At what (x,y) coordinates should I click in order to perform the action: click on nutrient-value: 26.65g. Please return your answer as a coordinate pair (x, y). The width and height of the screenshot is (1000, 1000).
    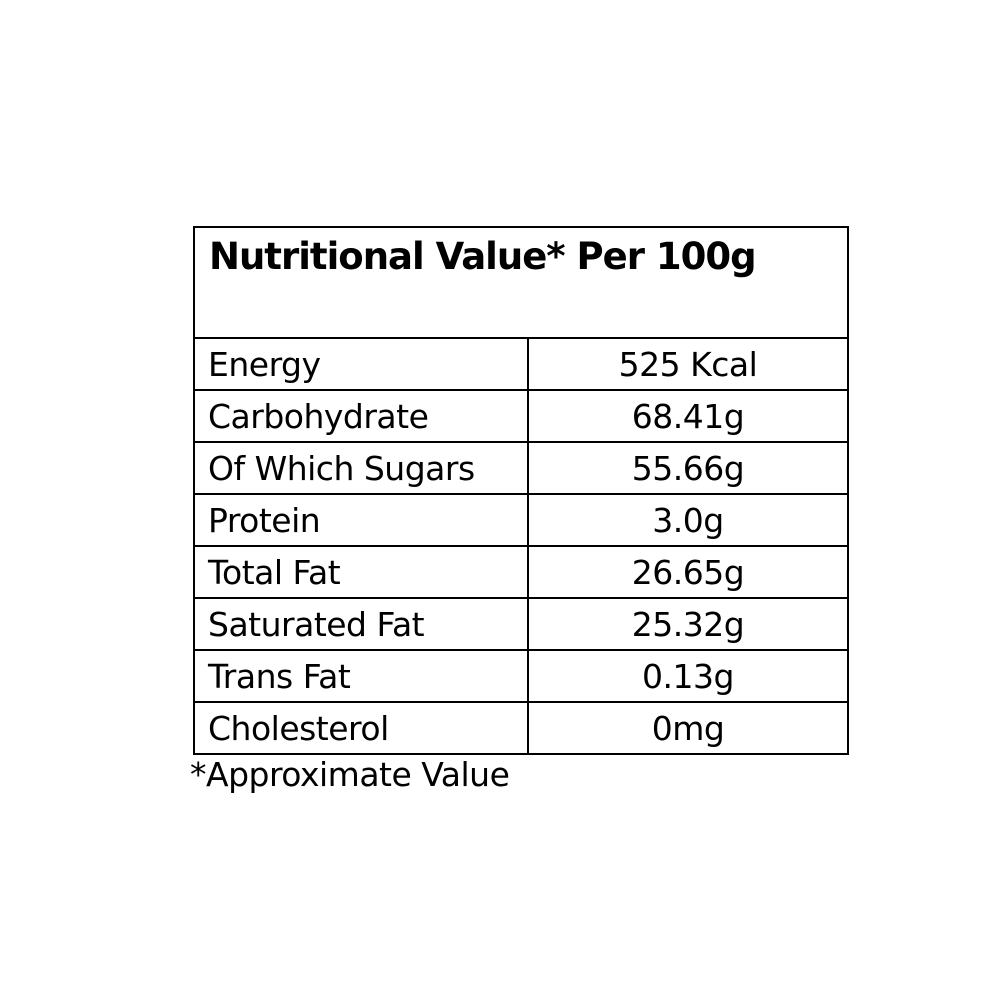
    Looking at the image, I should click on (688, 572).